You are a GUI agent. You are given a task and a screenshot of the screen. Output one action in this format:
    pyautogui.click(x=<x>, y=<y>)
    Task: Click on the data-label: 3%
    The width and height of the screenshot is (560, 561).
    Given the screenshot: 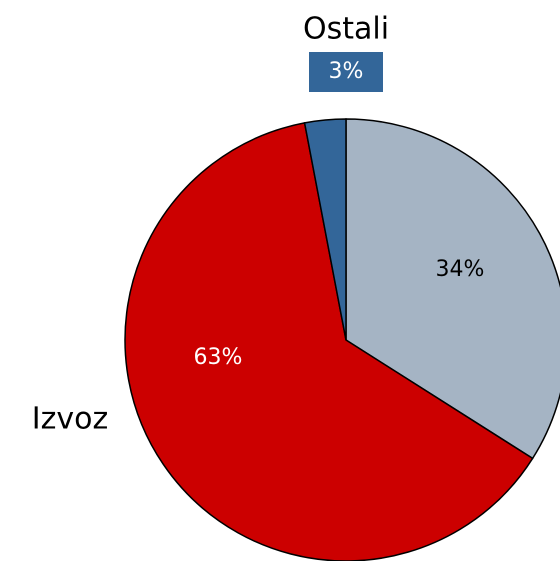 What is the action you would take?
    pyautogui.click(x=346, y=71)
    